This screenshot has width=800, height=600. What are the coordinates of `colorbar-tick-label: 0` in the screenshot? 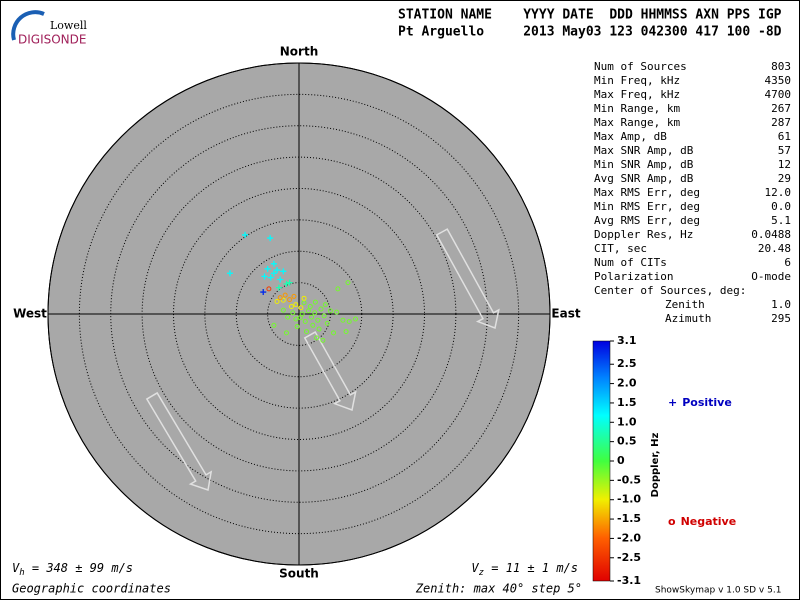 It's located at (621, 460).